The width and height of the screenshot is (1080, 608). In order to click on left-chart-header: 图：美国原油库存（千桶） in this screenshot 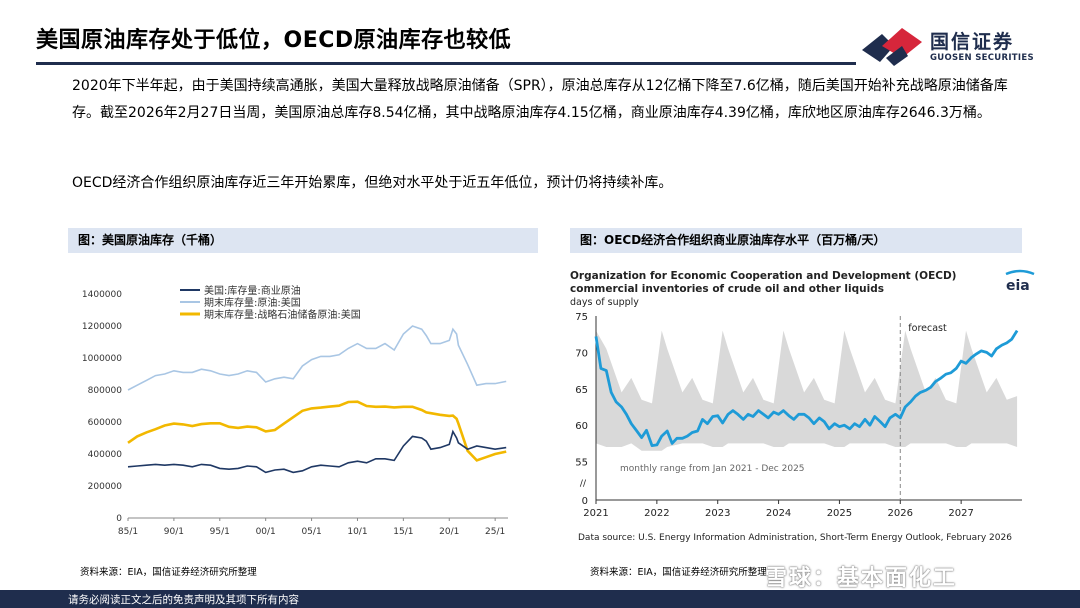, I will do `click(303, 240)`.